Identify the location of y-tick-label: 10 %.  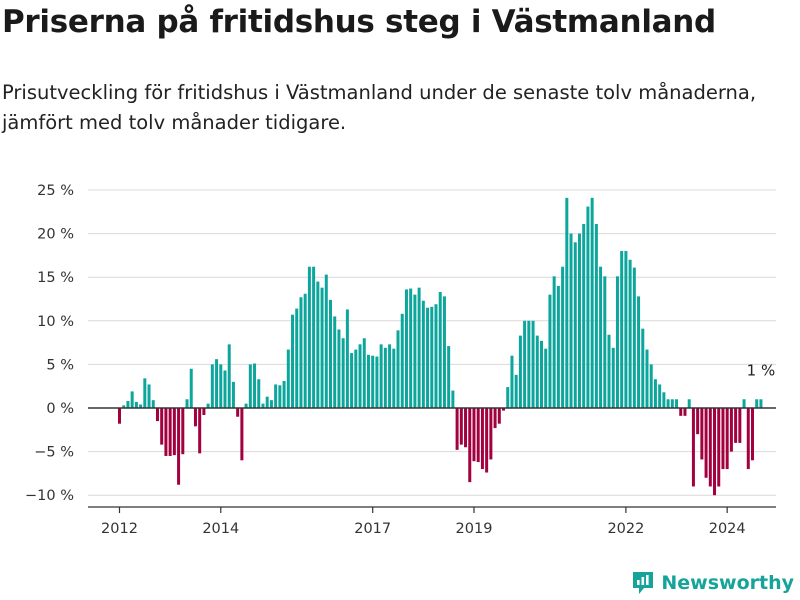
(55, 322).